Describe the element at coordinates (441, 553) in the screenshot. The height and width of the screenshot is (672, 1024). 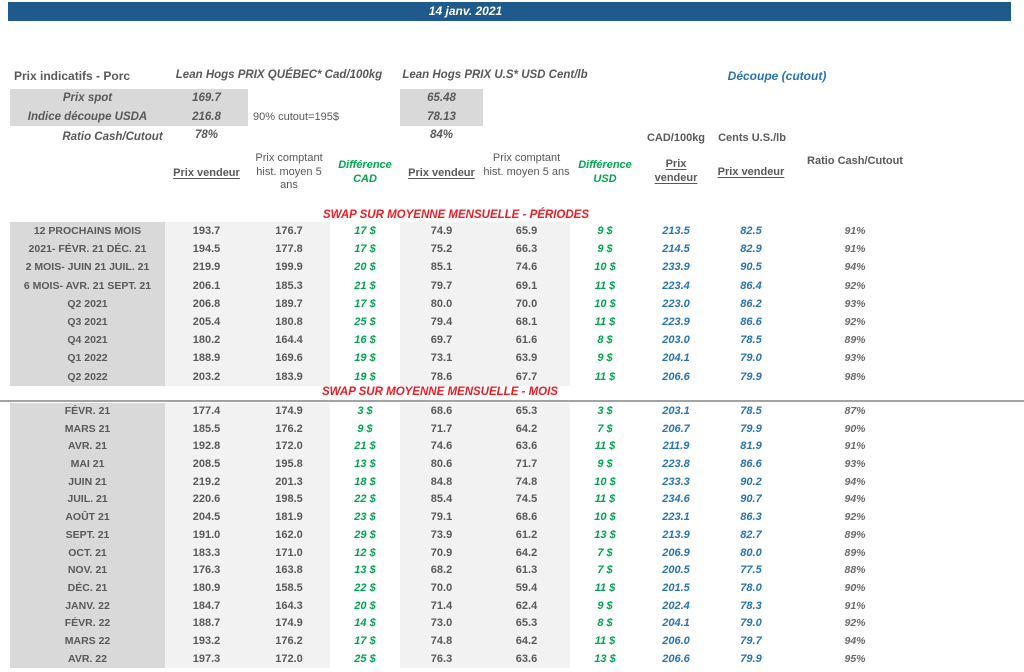
I see `us-prix-vendeur-cell: 70.9` at that location.